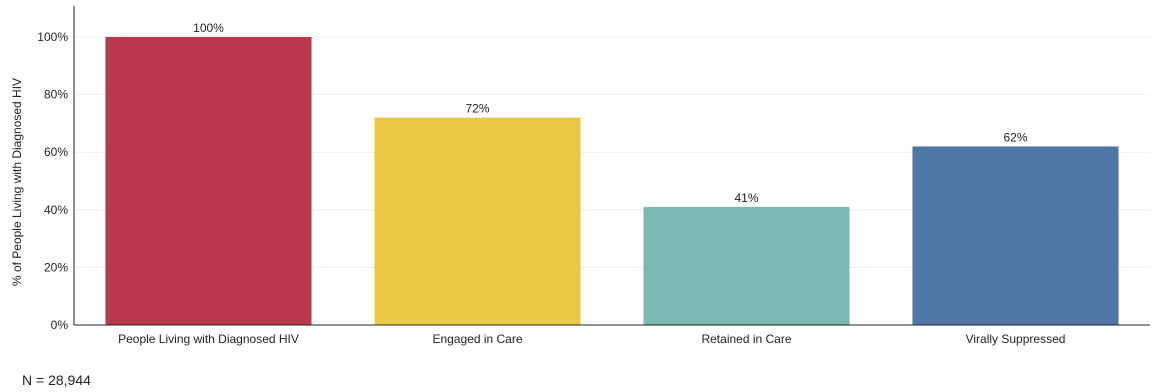 The image size is (1159, 392). What do you see at coordinates (477, 109) in the screenshot?
I see `bar-value-label: 72%` at bounding box center [477, 109].